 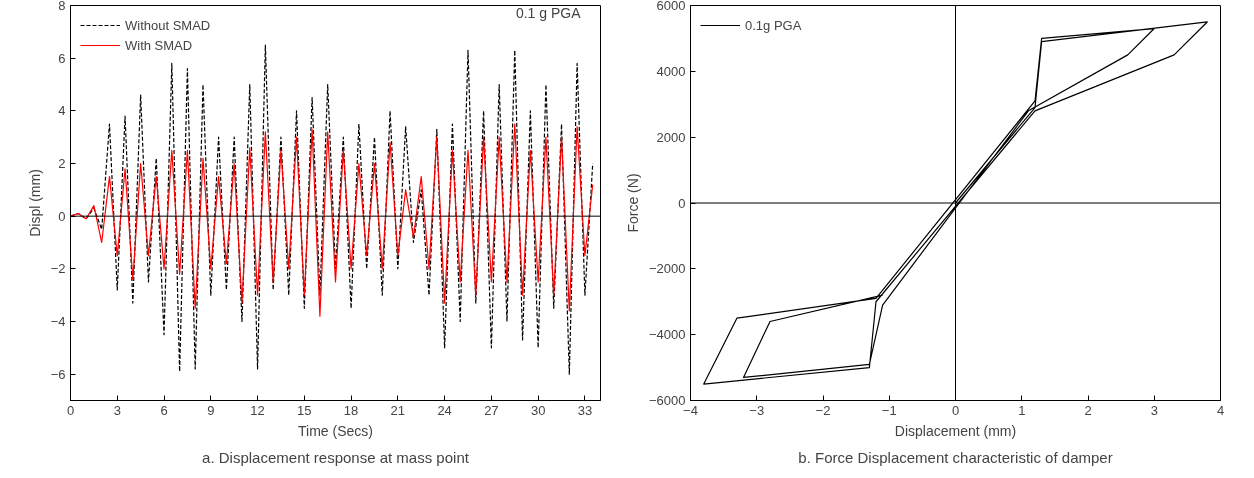 I want to click on x-tick-label: −1, so click(x=889, y=410).